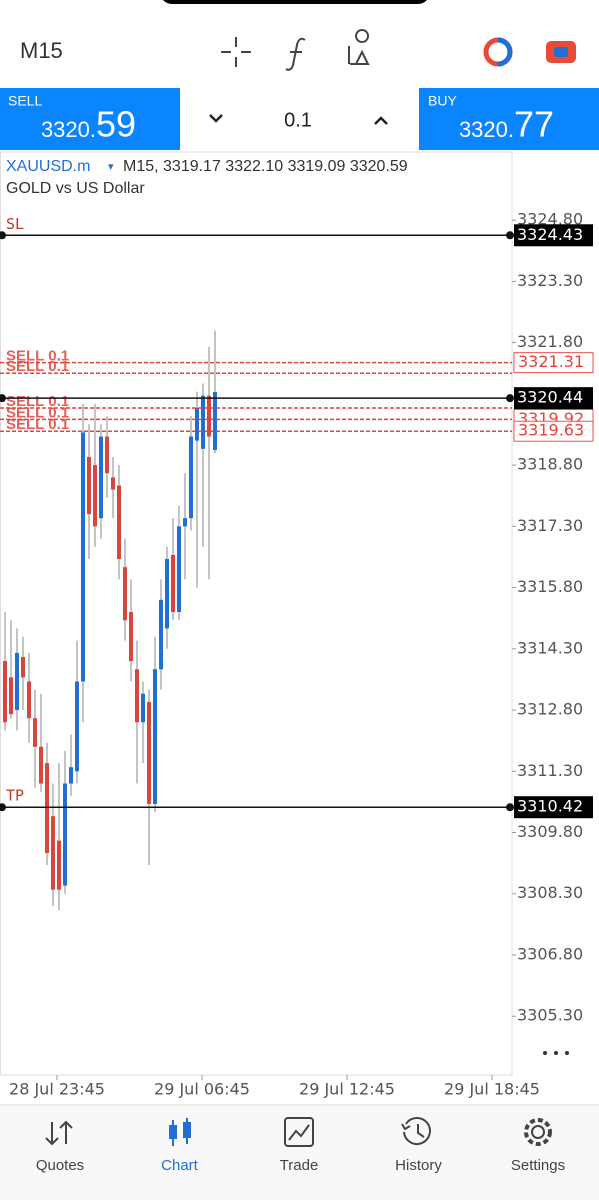 The width and height of the screenshot is (599, 1200). What do you see at coordinates (299, 1165) in the screenshot?
I see `nav-label: Trade` at bounding box center [299, 1165].